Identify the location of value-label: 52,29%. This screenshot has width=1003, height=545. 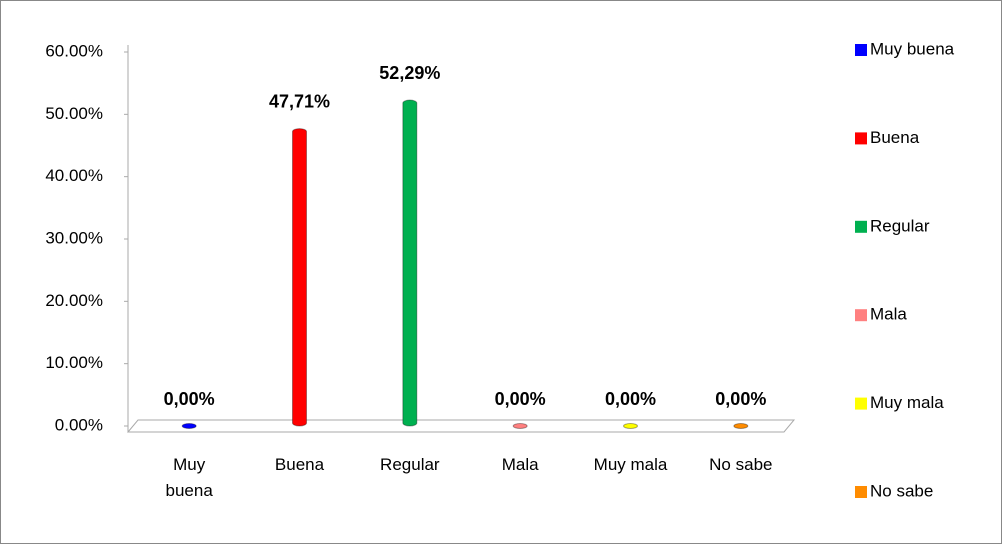
(409, 73).